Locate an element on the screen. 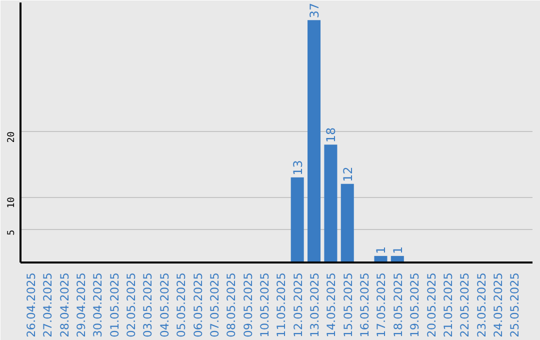 The height and width of the screenshot is (340, 540). data-label: 13 is located at coordinates (297, 168).